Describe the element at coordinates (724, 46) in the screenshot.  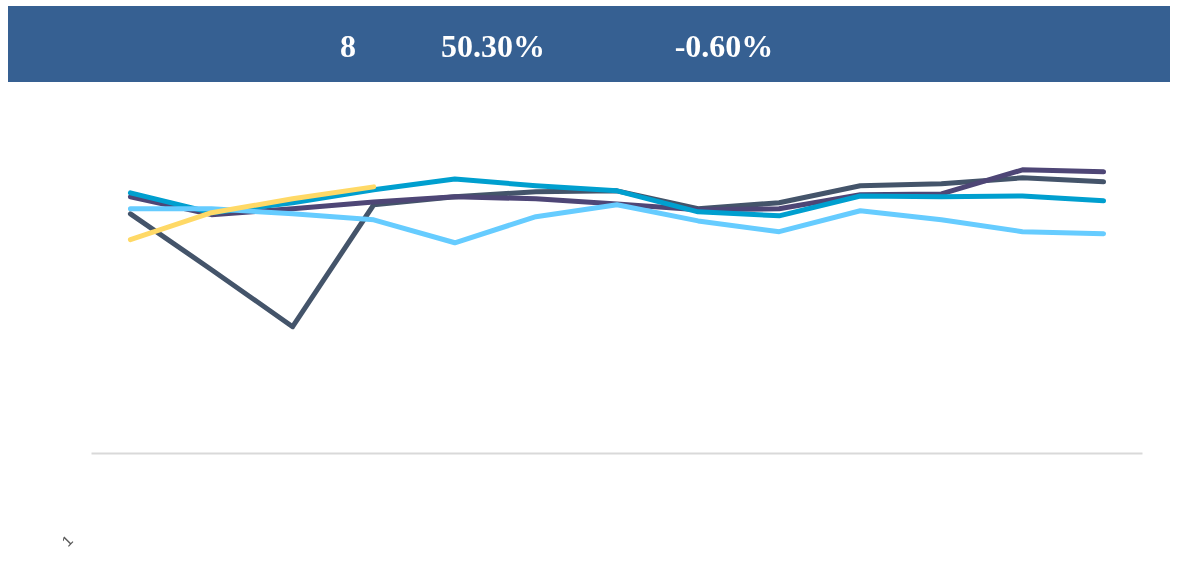
I see `text: -0.60%` at that location.